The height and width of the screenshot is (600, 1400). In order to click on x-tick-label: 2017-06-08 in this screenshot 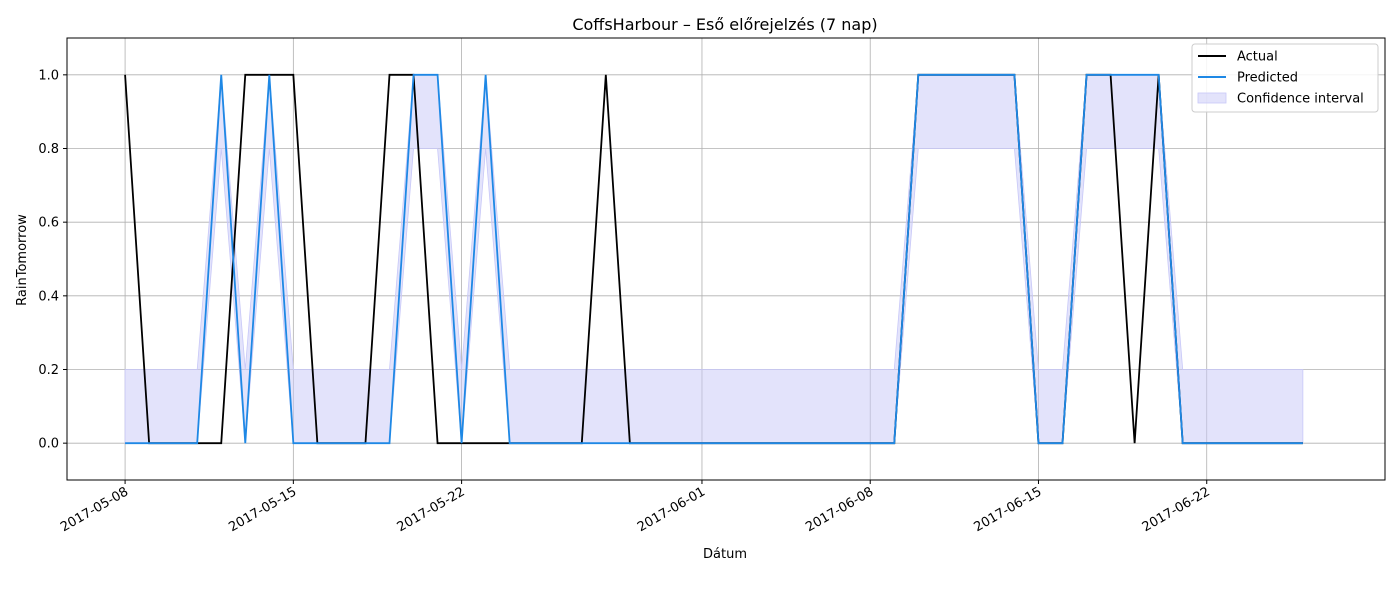, I will do `click(839, 509)`.